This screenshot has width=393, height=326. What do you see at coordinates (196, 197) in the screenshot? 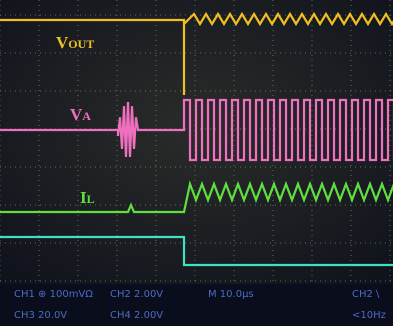
I see `il-trace` at bounding box center [196, 197].